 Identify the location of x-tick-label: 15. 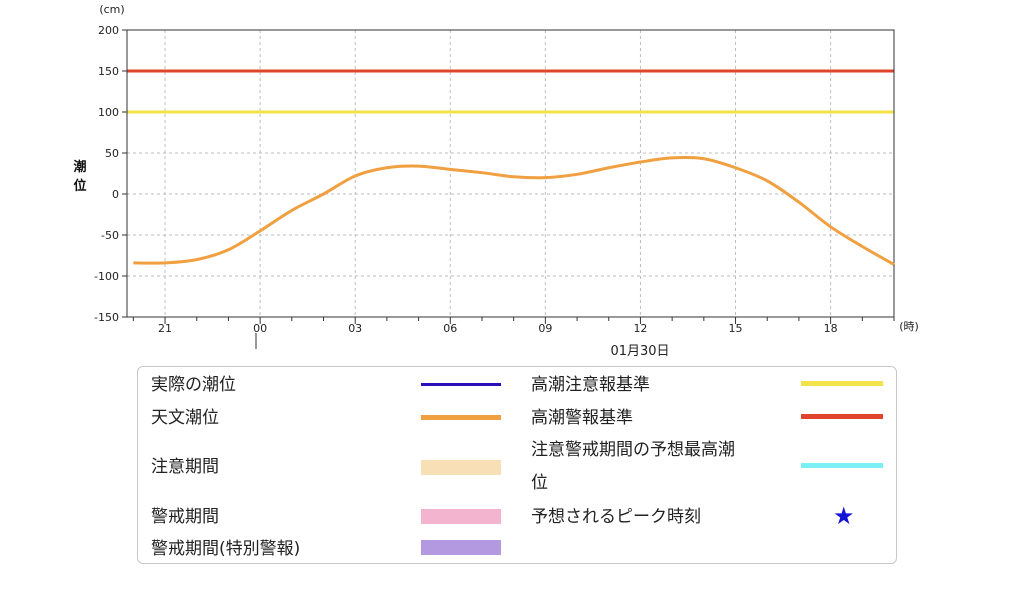
(736, 328).